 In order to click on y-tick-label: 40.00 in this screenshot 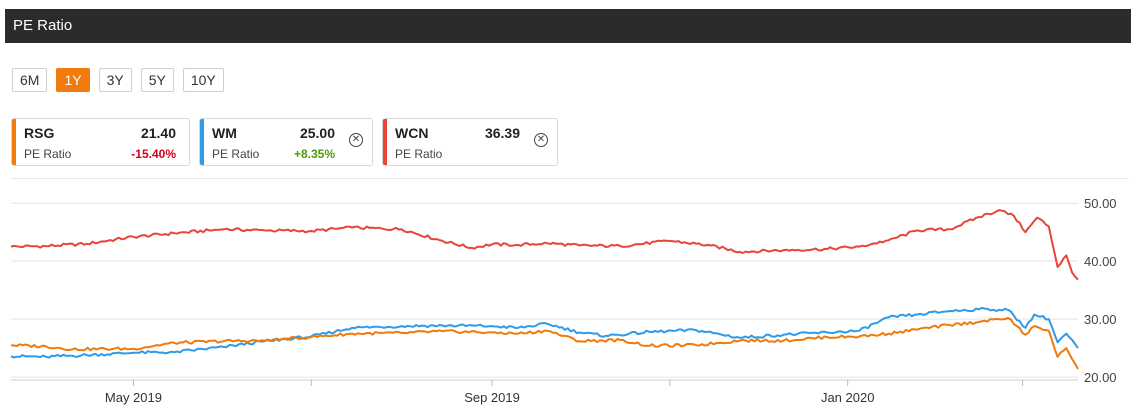, I will do `click(1100, 261)`.